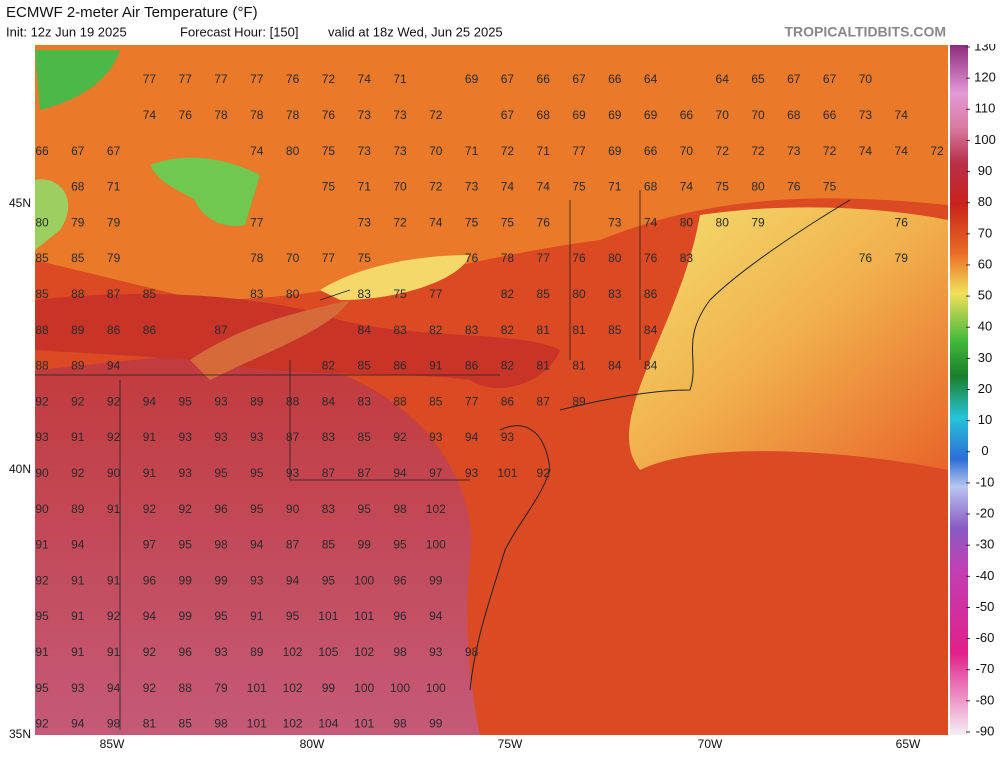 This screenshot has width=1000, height=758. Describe the element at coordinates (20, 469) in the screenshot. I see `lat-label: 40N` at that location.